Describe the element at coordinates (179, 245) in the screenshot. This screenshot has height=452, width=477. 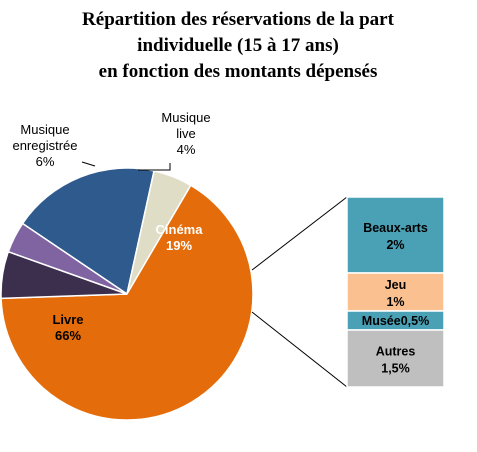
I see `slice-value-cinema: 19%` at that location.